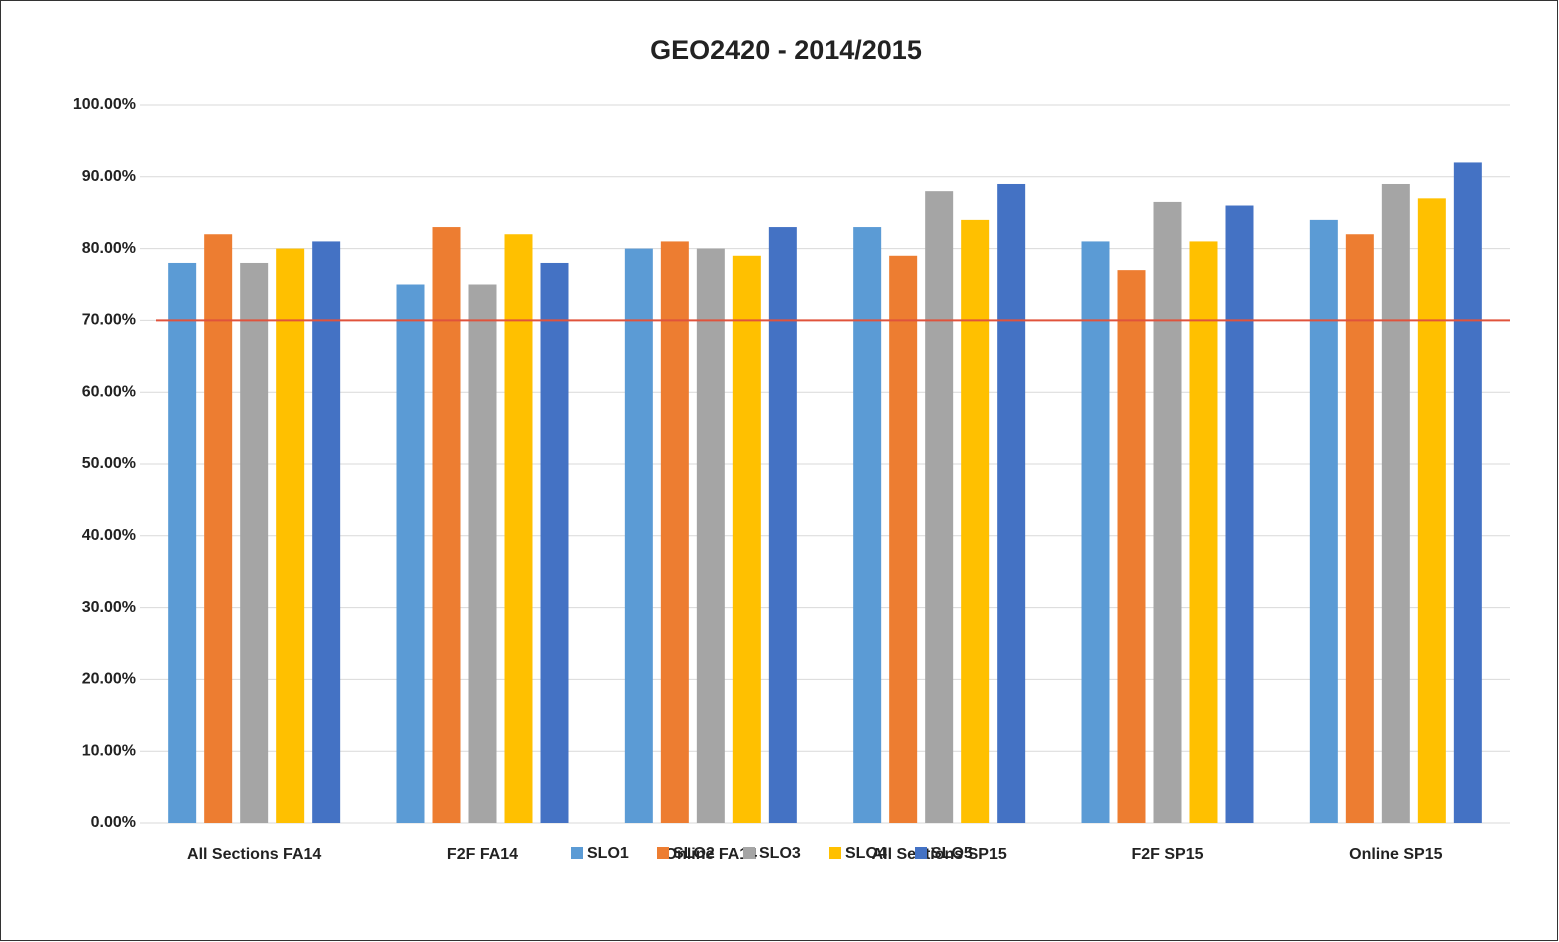  I want to click on y-tick-label: 80.00%, so click(109, 248).